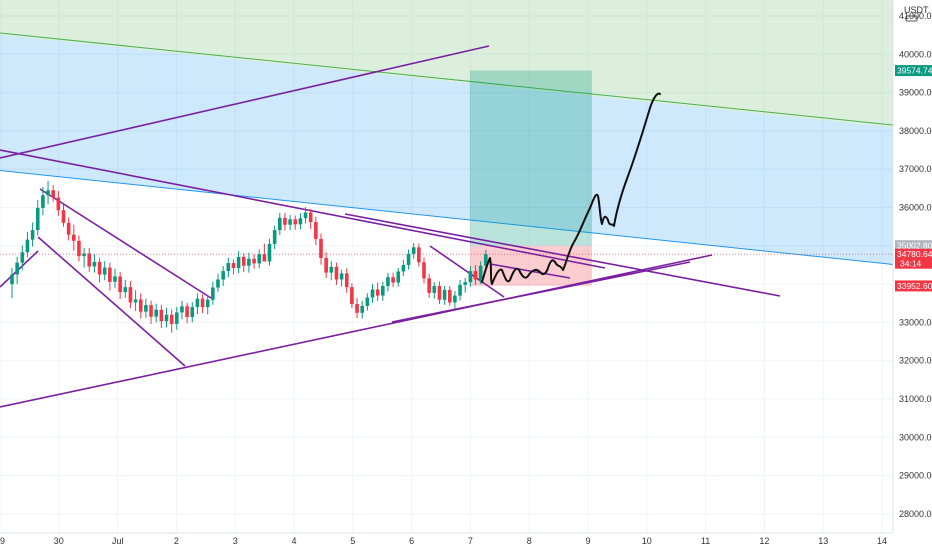 The height and width of the screenshot is (550, 932). I want to click on price-tick-label: 32000.00, so click(915, 361).